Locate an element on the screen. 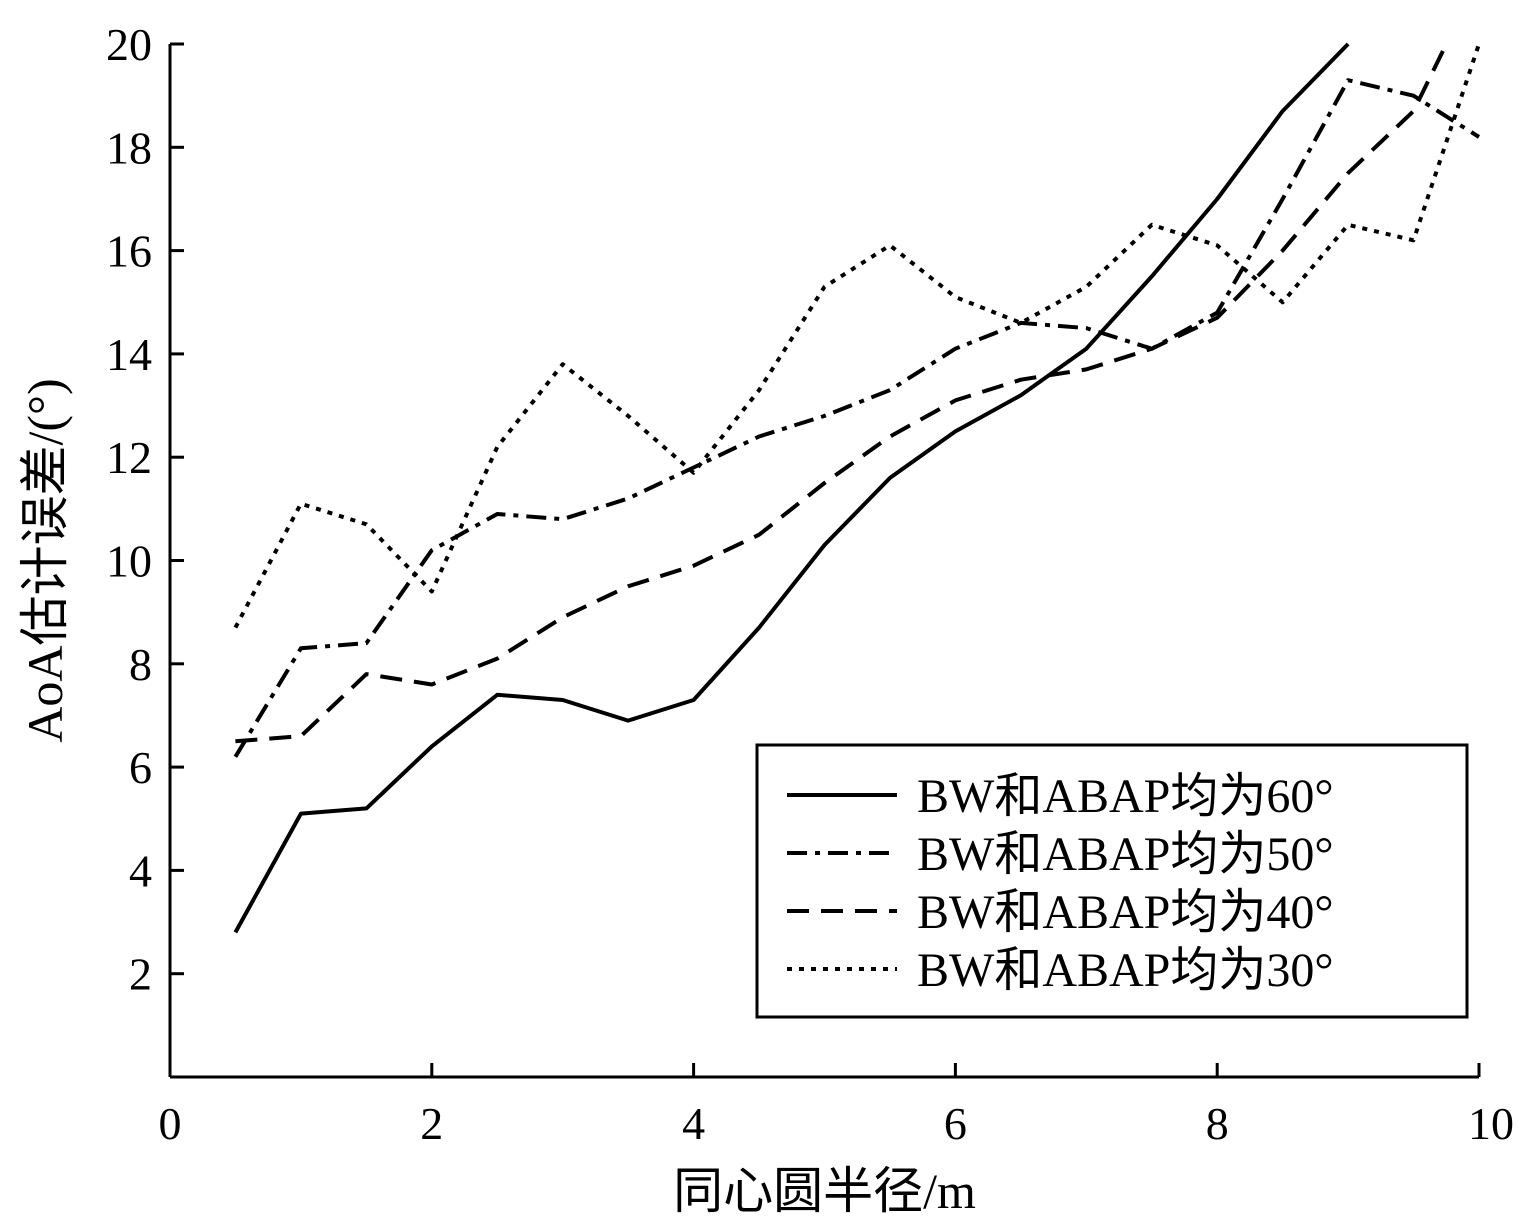  legend-box is located at coordinates (1112, 881).